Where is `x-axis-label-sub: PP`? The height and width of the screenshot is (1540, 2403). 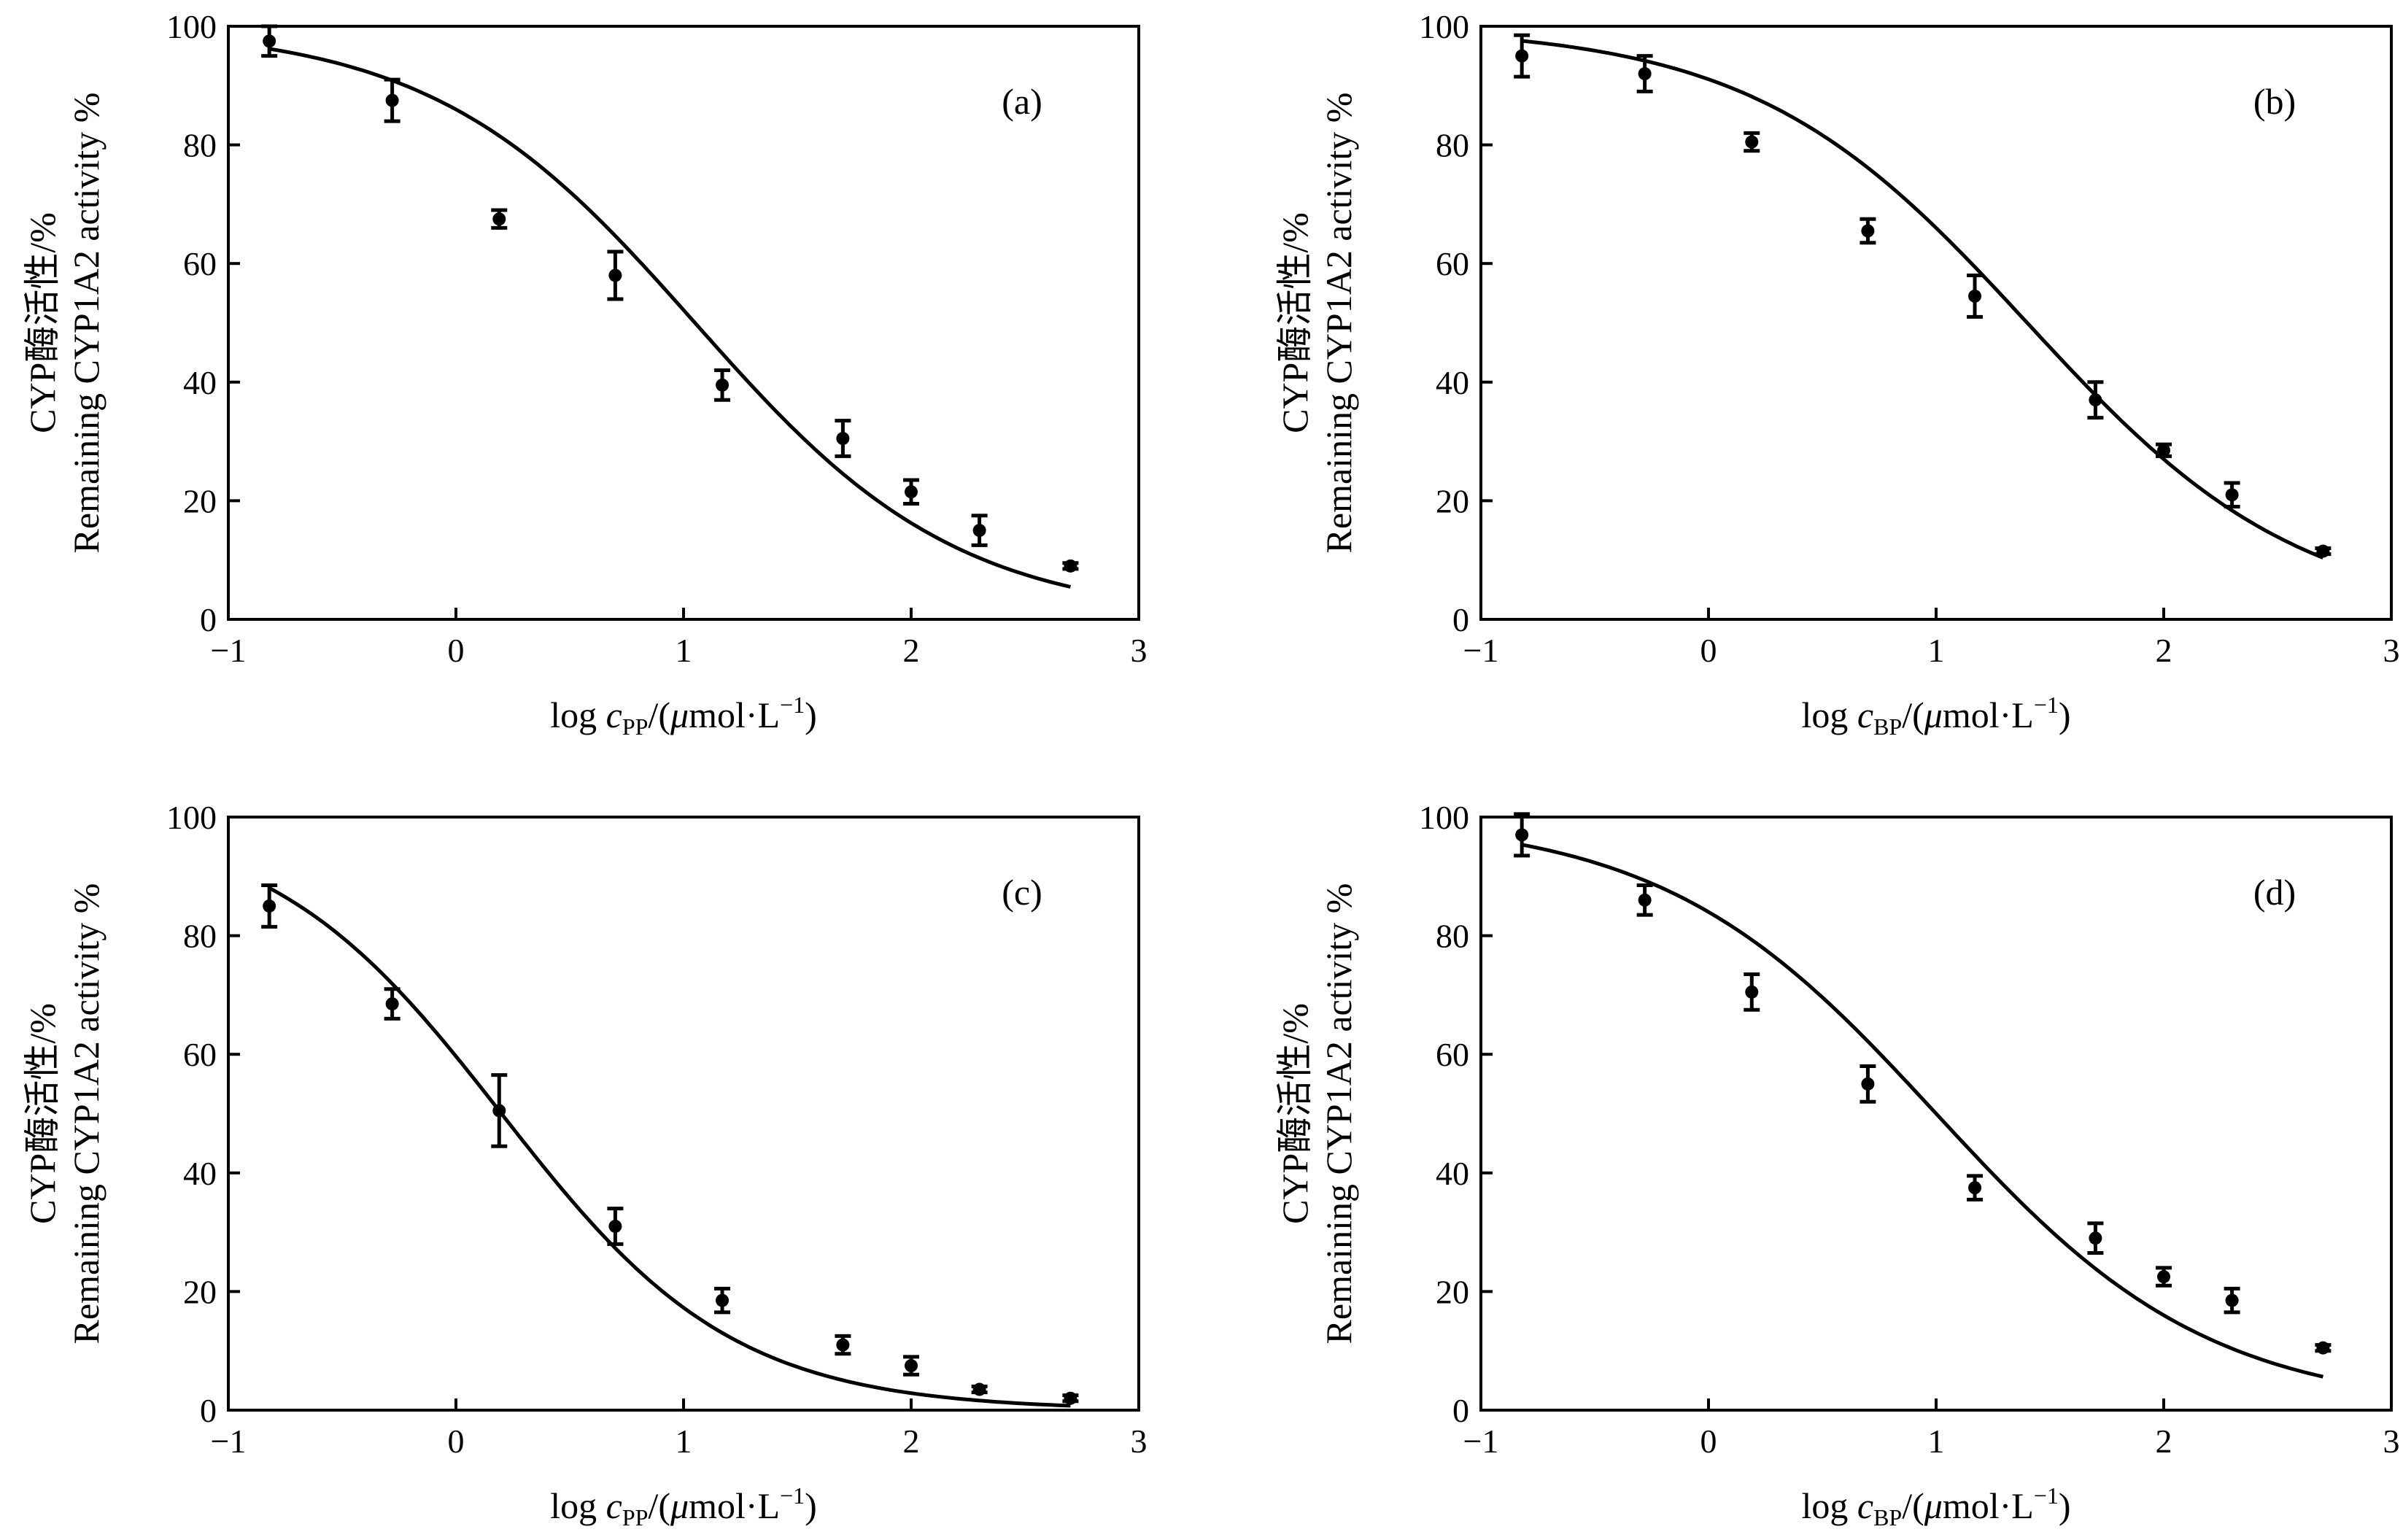 x-axis-label-sub: PP is located at coordinates (635, 1517).